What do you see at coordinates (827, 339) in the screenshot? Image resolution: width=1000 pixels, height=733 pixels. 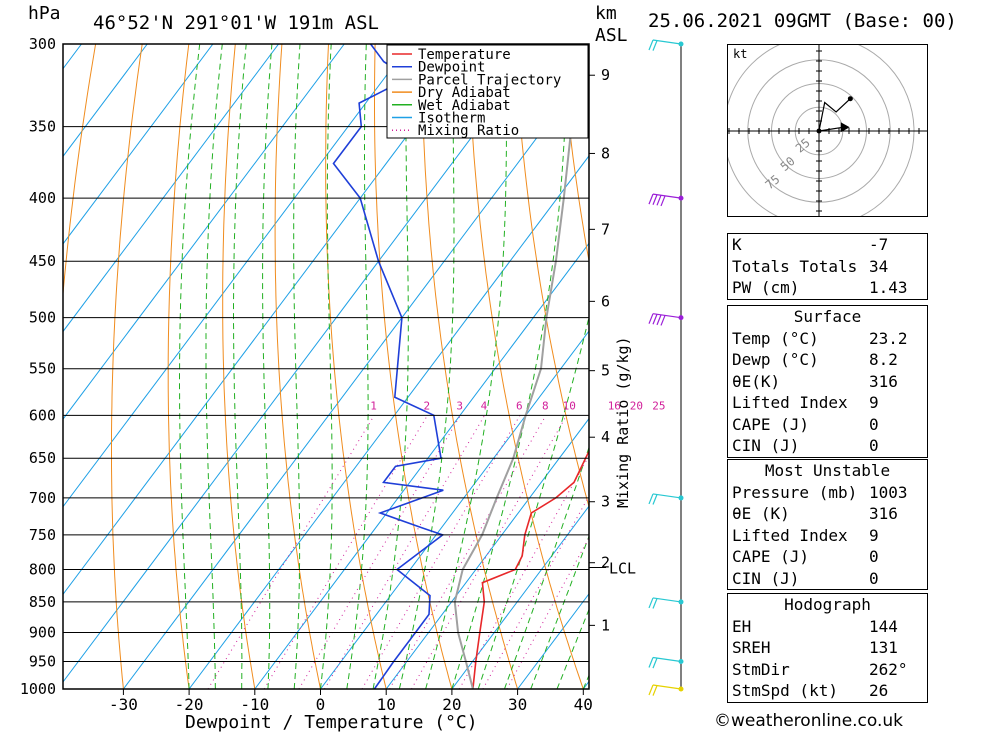 I see `surface-row: Temp (°C) 23.2` at bounding box center [827, 339].